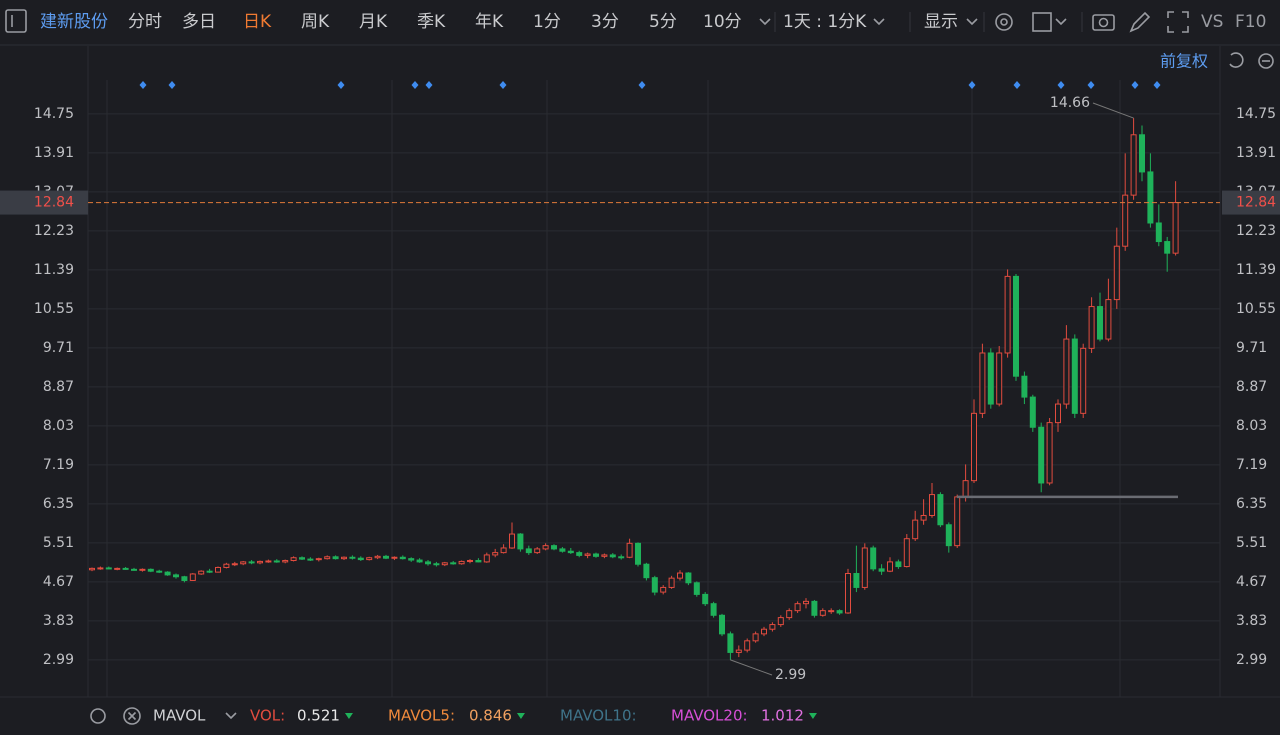  What do you see at coordinates (58, 660) in the screenshot?
I see `y-tick-label: 2.99` at bounding box center [58, 660].